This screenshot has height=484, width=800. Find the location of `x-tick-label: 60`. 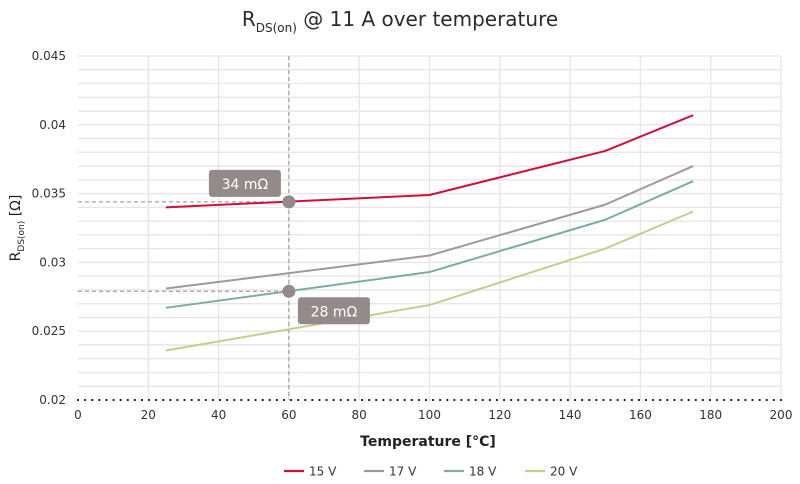

x-tick-label: 60 is located at coordinates (288, 415).